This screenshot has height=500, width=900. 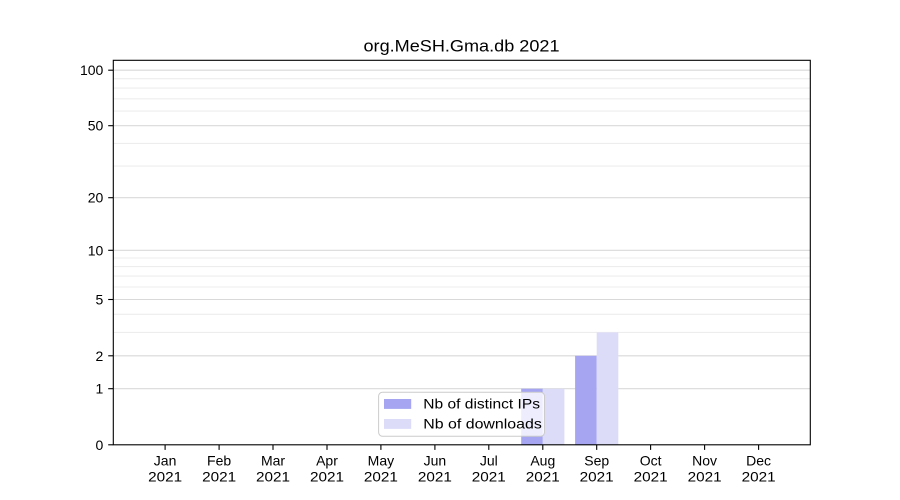 What do you see at coordinates (327, 461) in the screenshot?
I see `svg-text: Apr` at bounding box center [327, 461].